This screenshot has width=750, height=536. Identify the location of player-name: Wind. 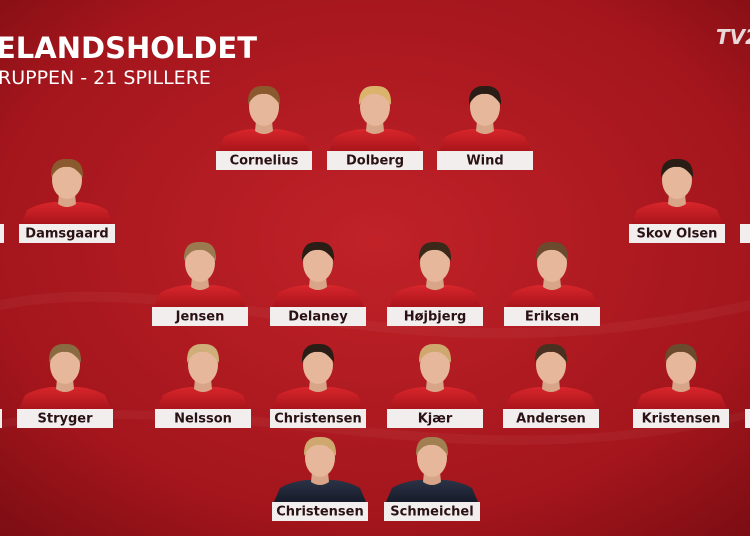
(484, 161).